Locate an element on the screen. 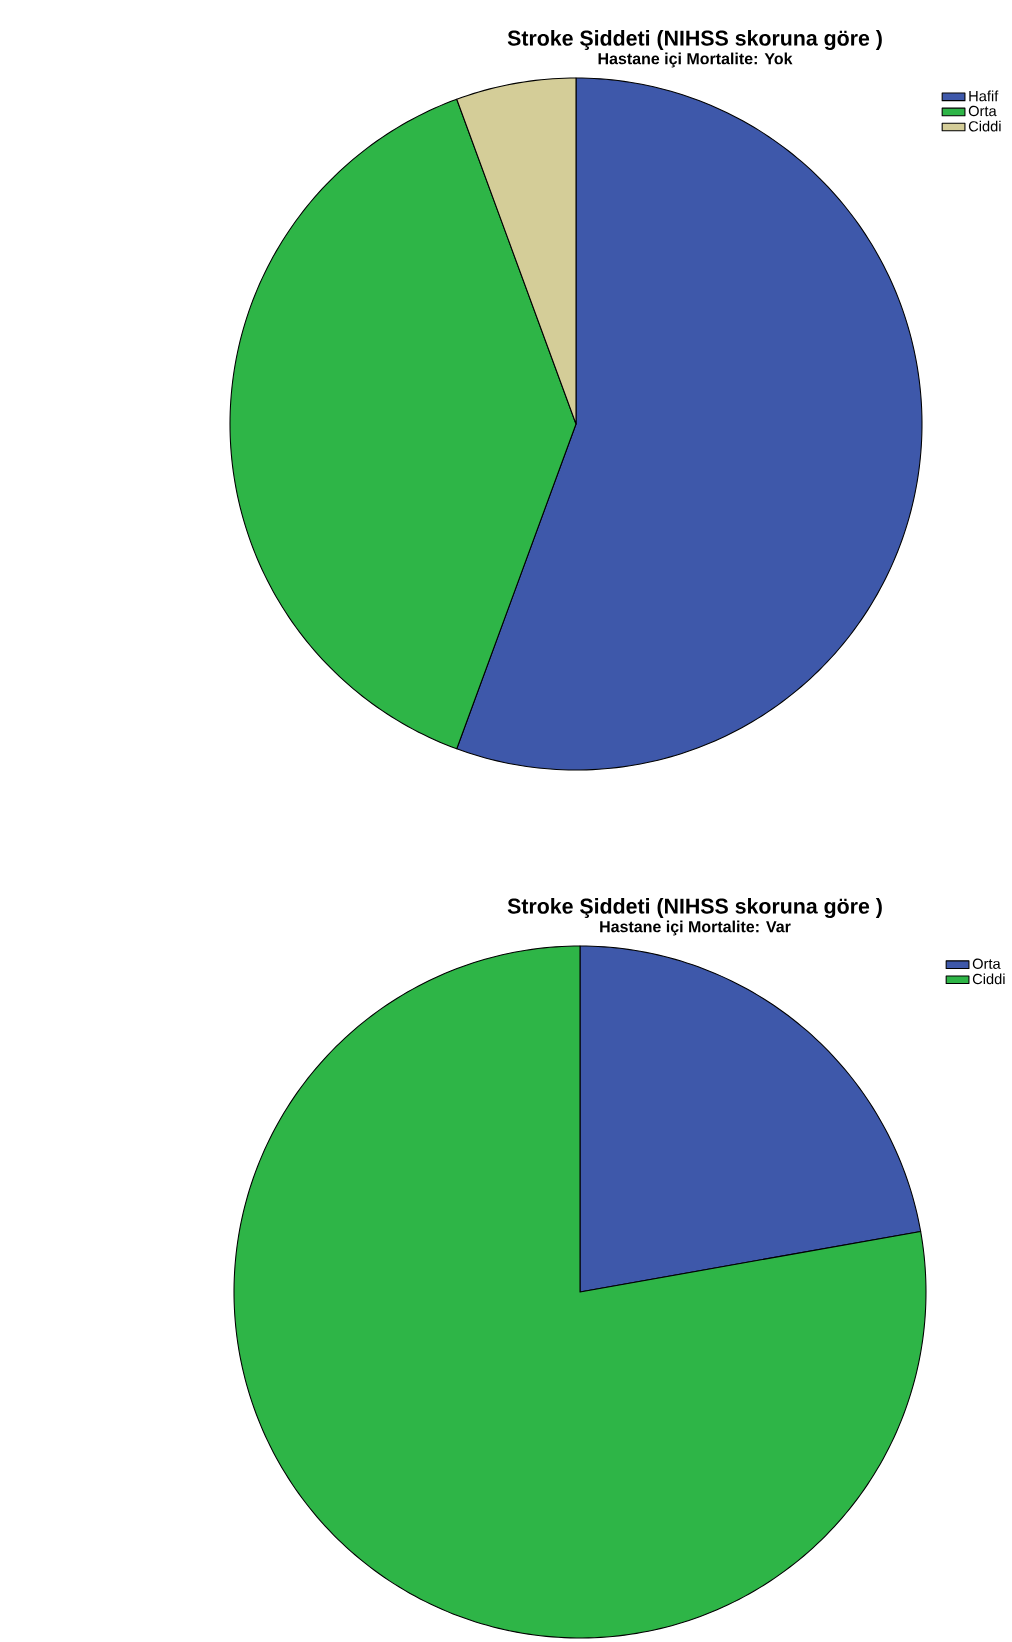  chart-subtitle: Hastane içi Mortalite: Yok is located at coordinates (695, 60).